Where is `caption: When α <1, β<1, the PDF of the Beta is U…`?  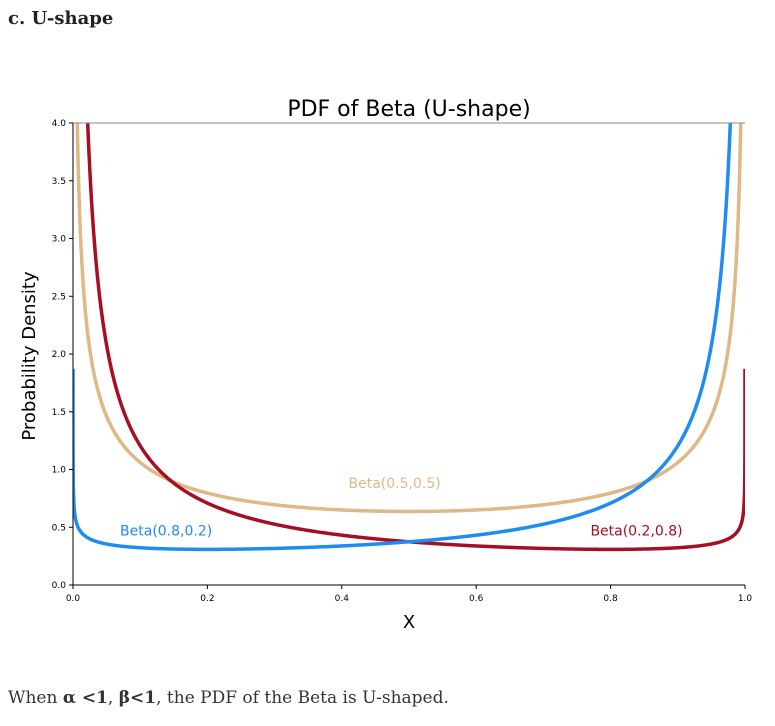 caption: When α <1, β<1, the PDF of the Beta is U… is located at coordinates (228, 698).